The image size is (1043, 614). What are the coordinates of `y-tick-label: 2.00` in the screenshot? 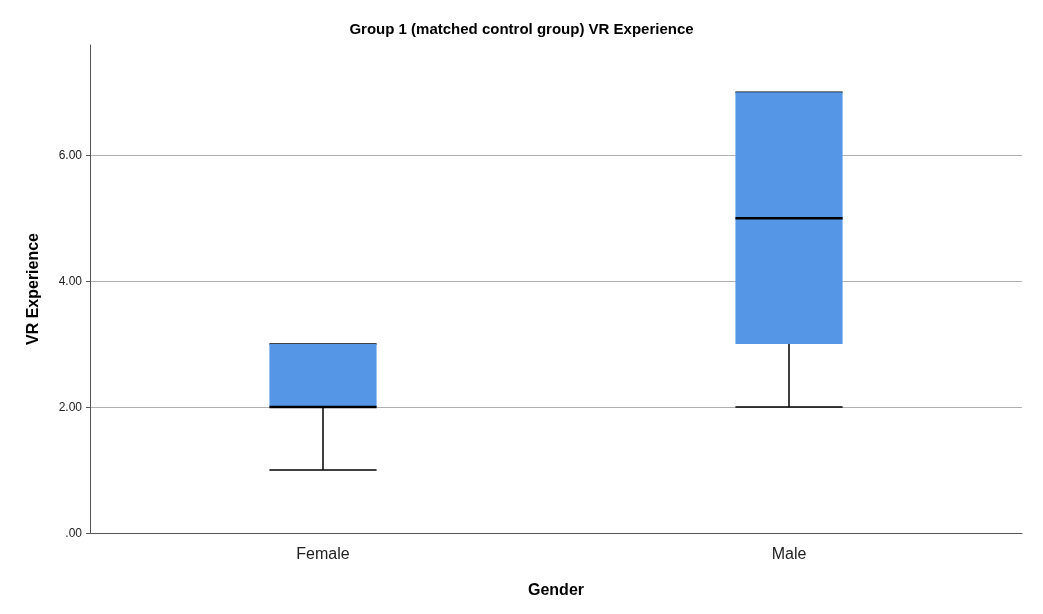 It's located at (70, 407).